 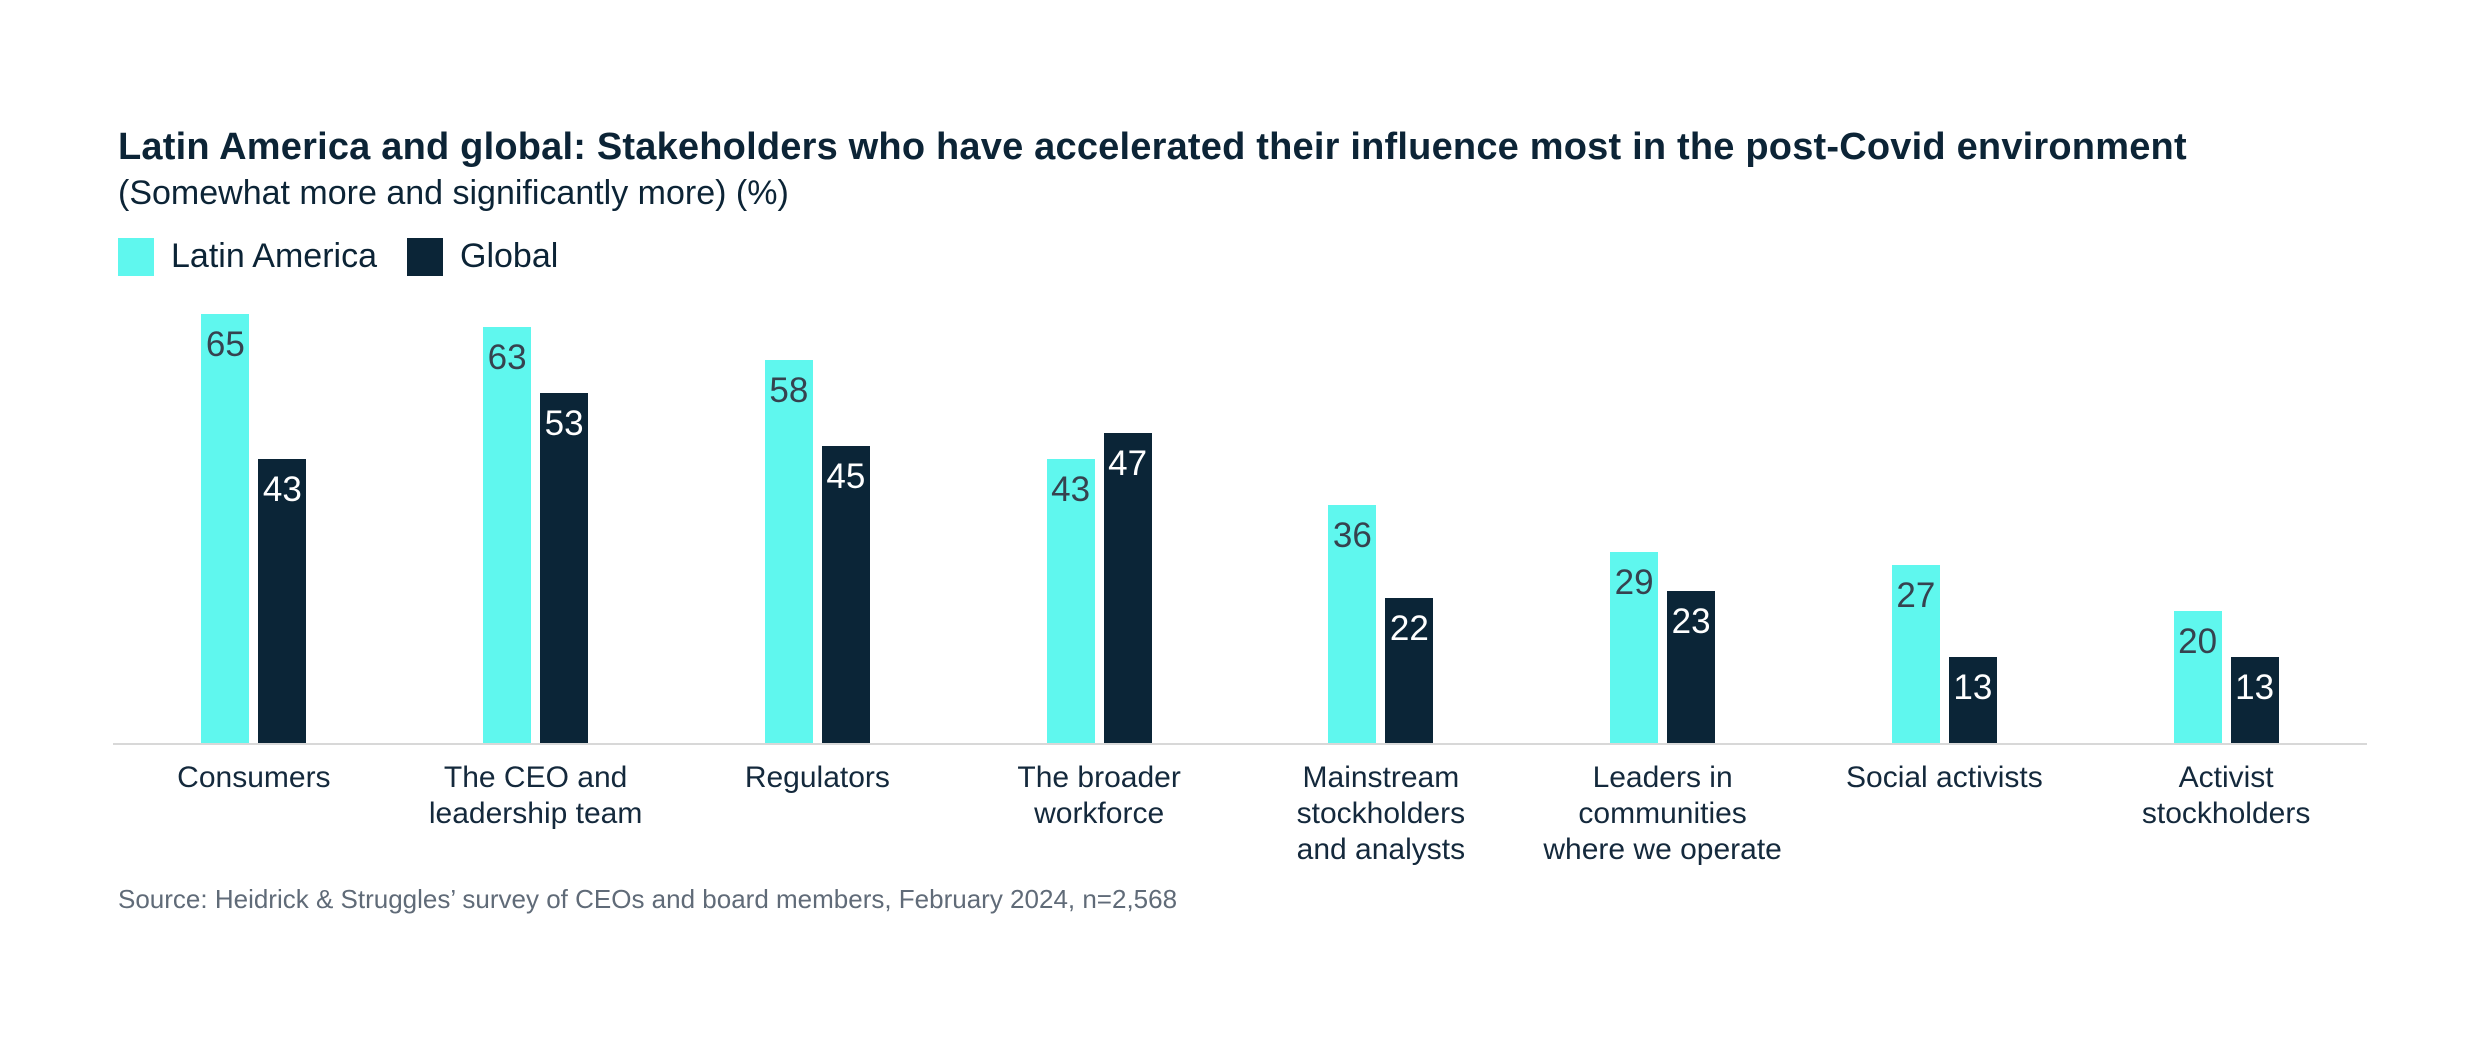 I want to click on bar-value-label: 58, so click(x=789, y=390).